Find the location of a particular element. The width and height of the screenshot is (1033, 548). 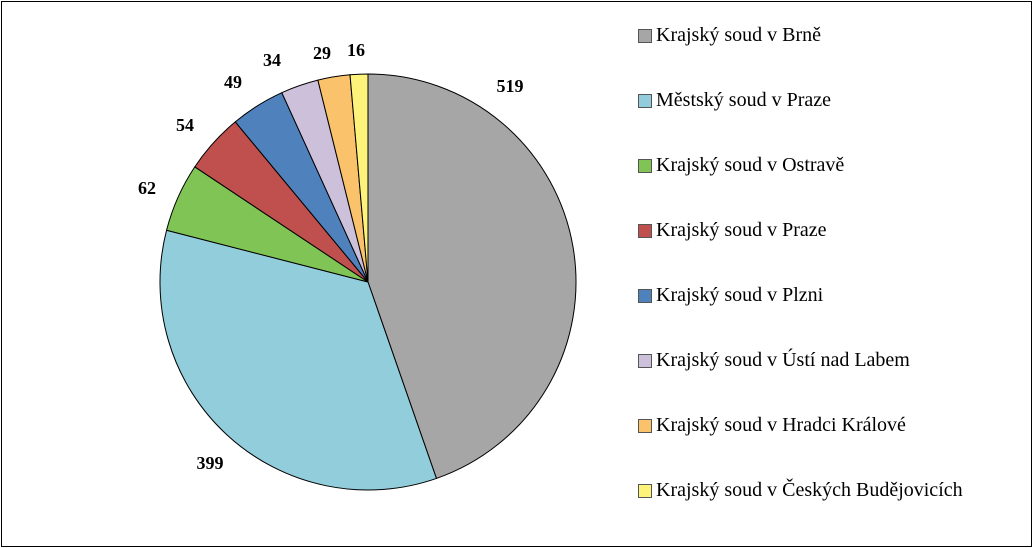

legend-label: Krajský soud v Českých Budějovicích is located at coordinates (809, 490).